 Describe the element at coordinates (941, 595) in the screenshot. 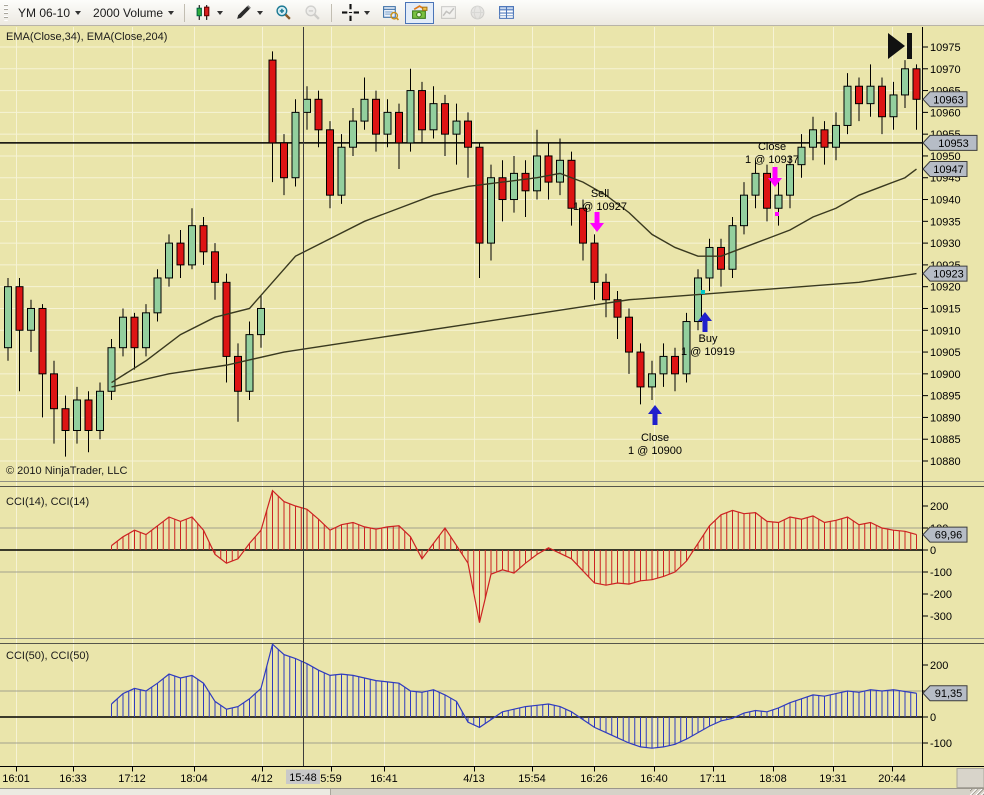

I see `svg-text: -200` at that location.